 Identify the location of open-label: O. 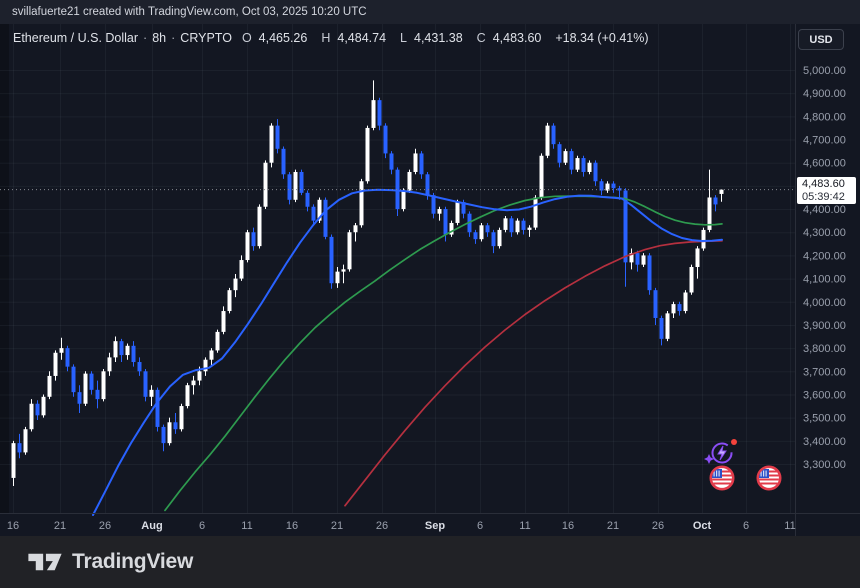
(246, 38).